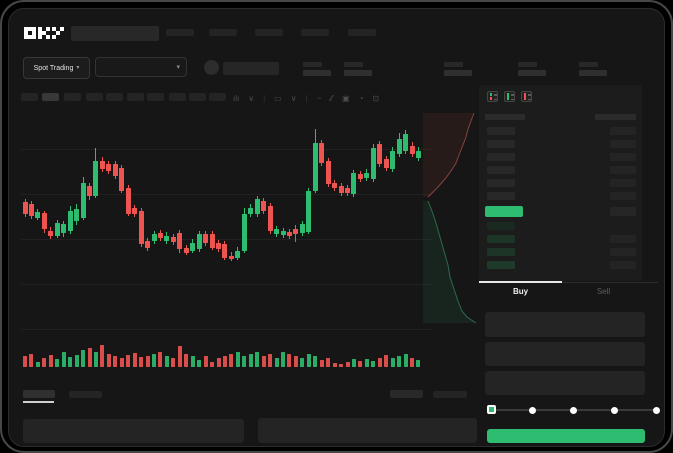  I want to click on last-price-highlight, so click(504, 211).